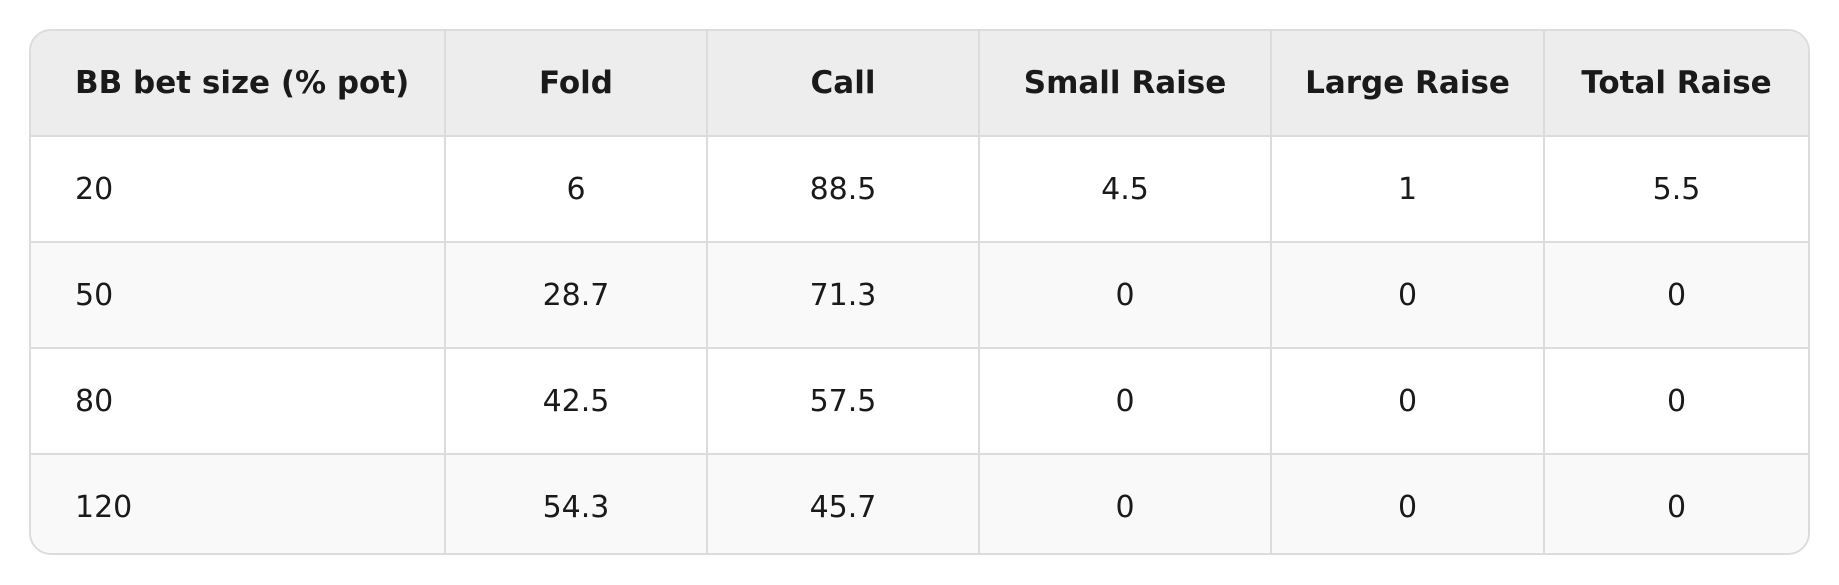  I want to click on table-cell: 54.3, so click(576, 503).